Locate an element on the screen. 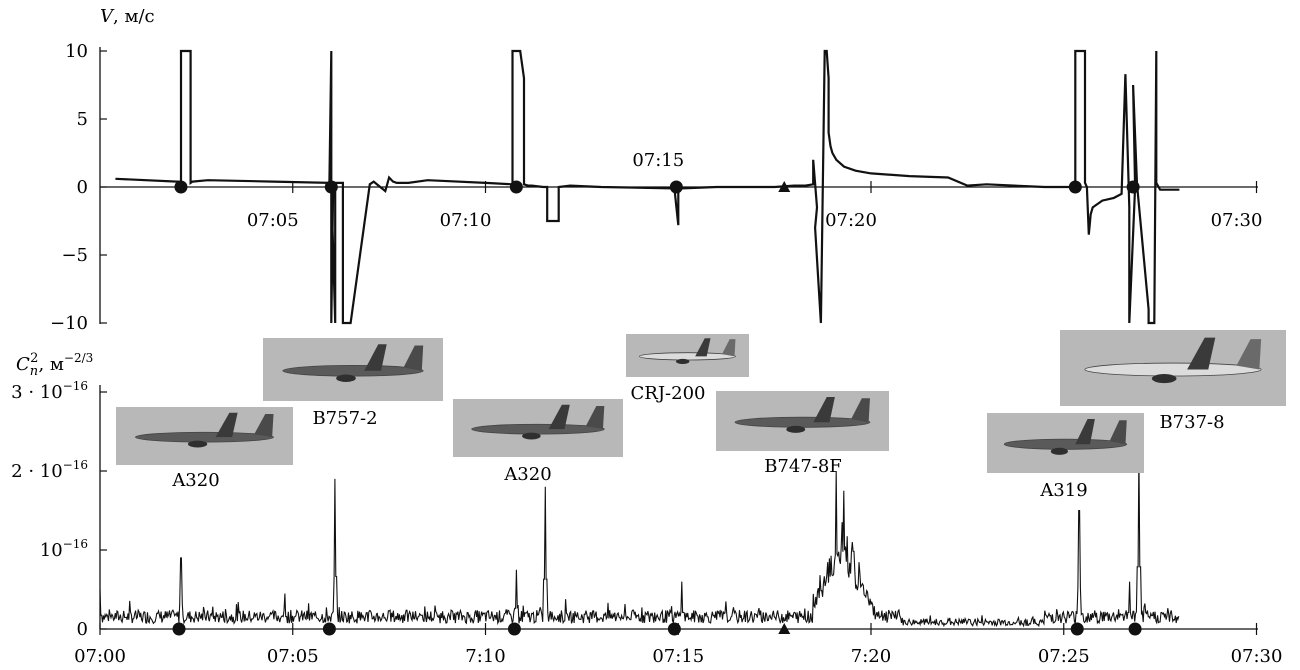  speed-y-tick-label: 10 is located at coordinates (76, 51).